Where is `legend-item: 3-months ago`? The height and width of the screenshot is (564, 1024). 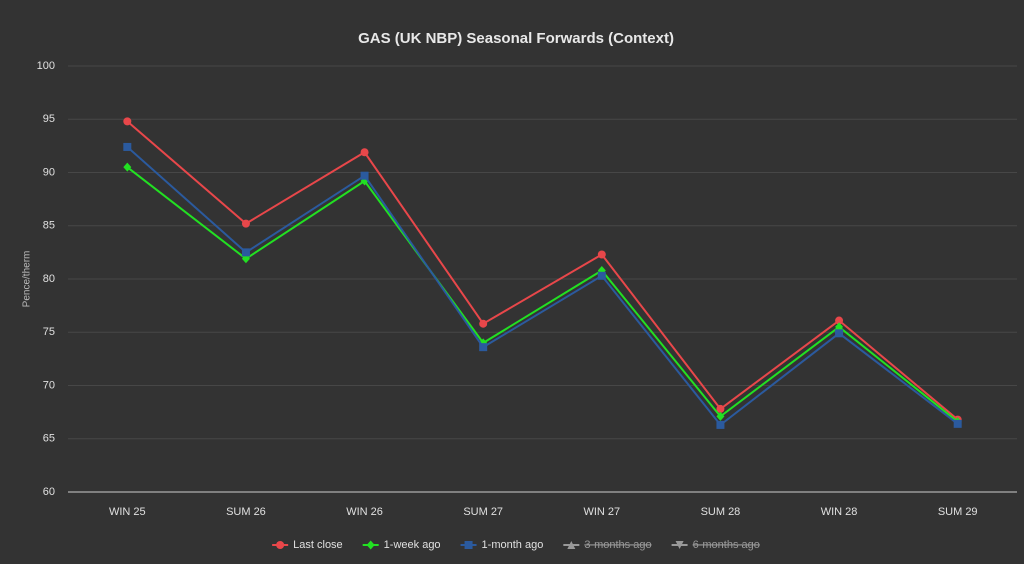
legend-item: 3-months ago is located at coordinates (607, 545).